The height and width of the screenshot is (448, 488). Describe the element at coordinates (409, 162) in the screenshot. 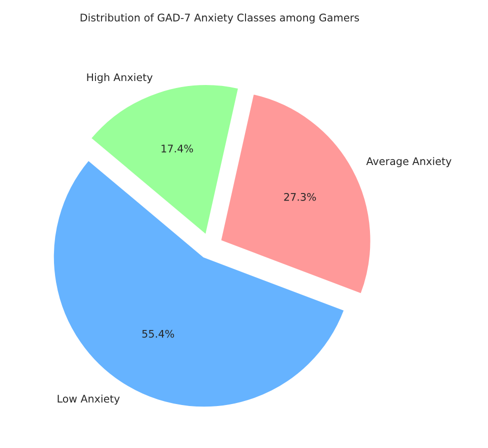

I see `slice-label: Average Anxiety` at that location.